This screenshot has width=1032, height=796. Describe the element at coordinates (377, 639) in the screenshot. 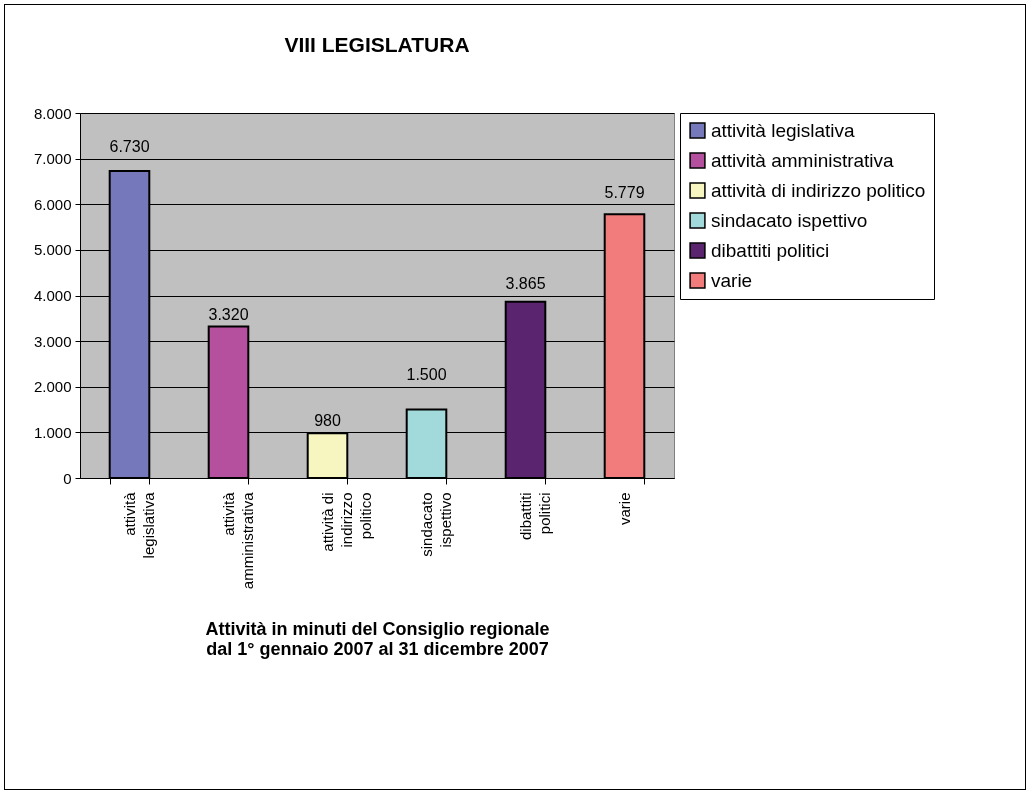

I see `x-axis-title: Attività in minuti del Consiglio regionale dal 1° gennaio 2007 al 31 dicembre 2007` at that location.